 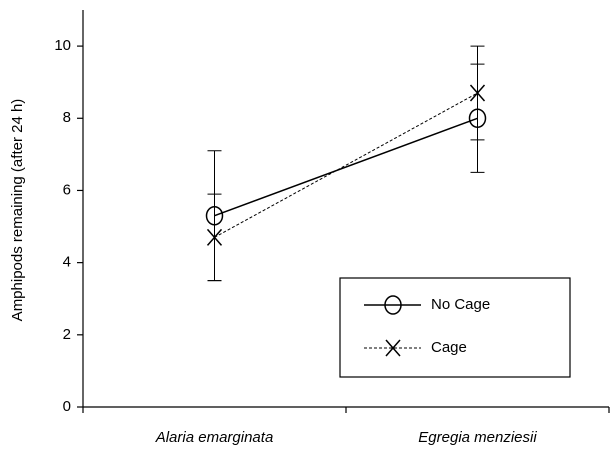 What do you see at coordinates (460, 304) in the screenshot?
I see `legend-label: No Cage` at bounding box center [460, 304].